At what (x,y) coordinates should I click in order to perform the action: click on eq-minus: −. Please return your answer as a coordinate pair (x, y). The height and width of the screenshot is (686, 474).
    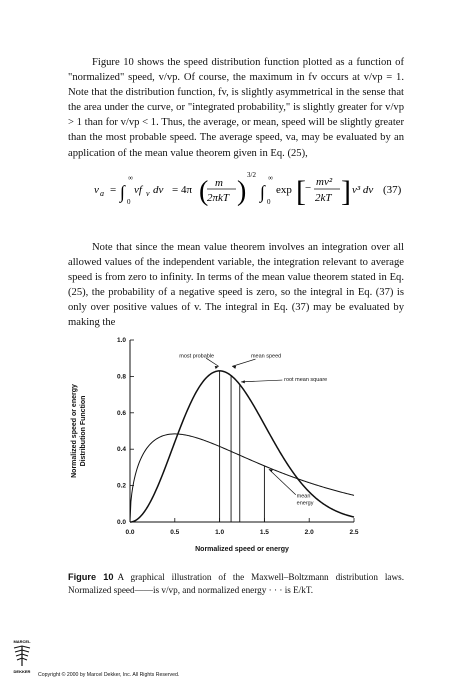
    Looking at the image, I should click on (308, 188).